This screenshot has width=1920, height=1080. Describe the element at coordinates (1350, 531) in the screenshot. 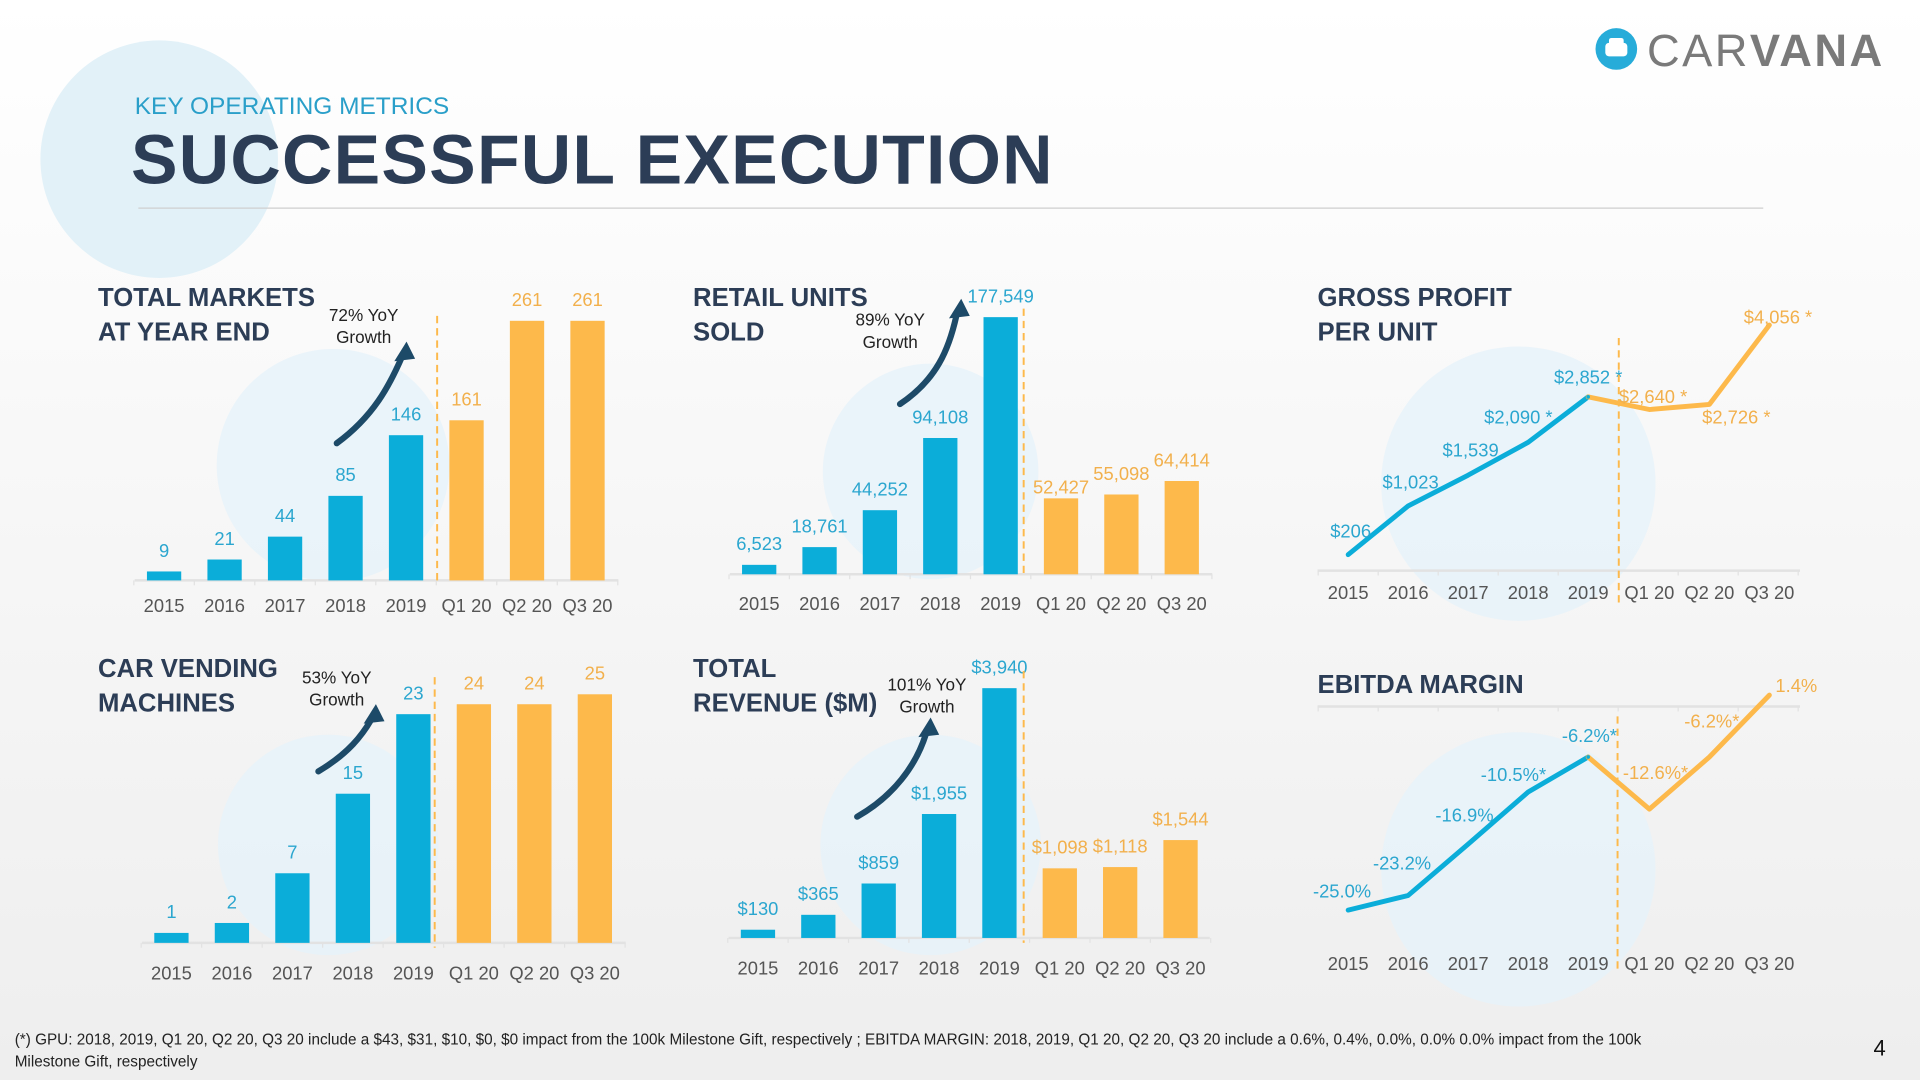

I see `data-label: $206` at that location.